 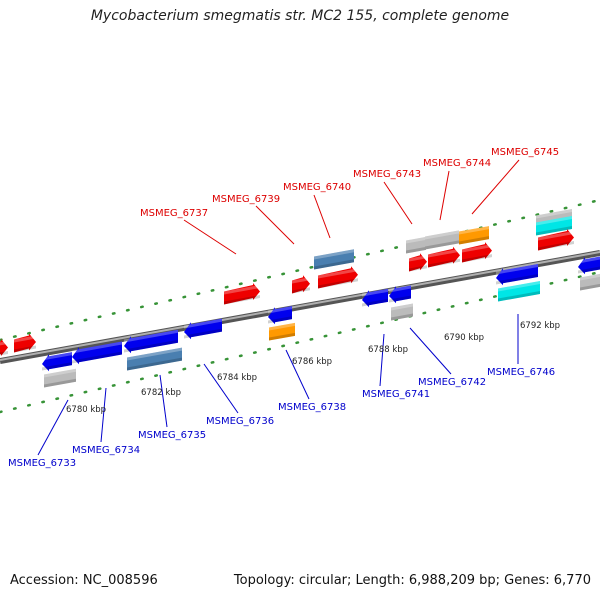 I want to click on reverse-gene-label: MSMEG_6742, so click(x=452, y=382).